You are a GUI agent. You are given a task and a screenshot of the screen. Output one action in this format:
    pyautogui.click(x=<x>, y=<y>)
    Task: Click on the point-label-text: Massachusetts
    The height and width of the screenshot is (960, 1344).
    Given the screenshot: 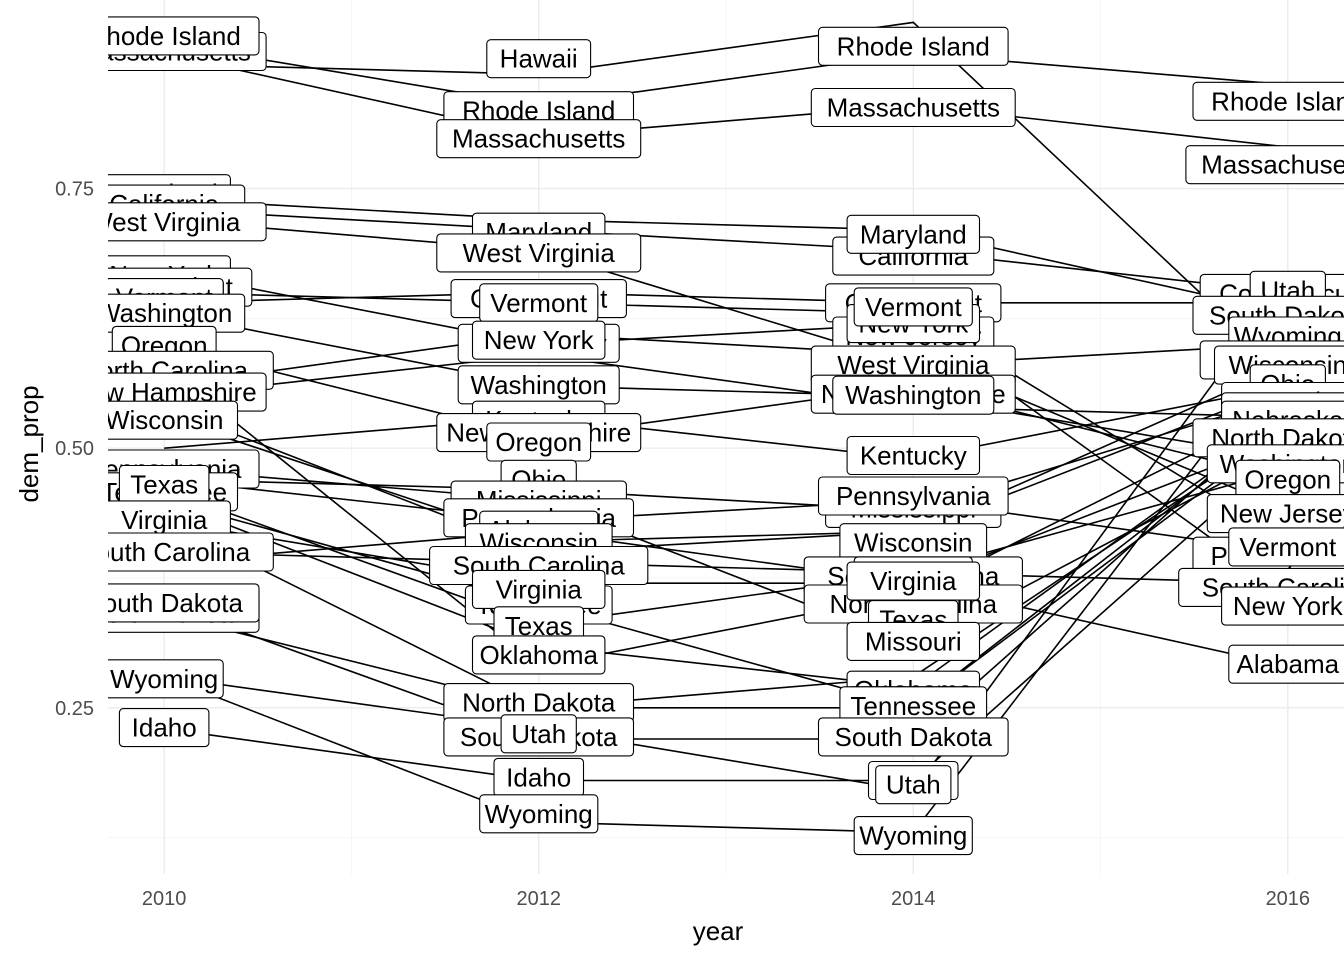 What is the action you would take?
    pyautogui.click(x=913, y=108)
    